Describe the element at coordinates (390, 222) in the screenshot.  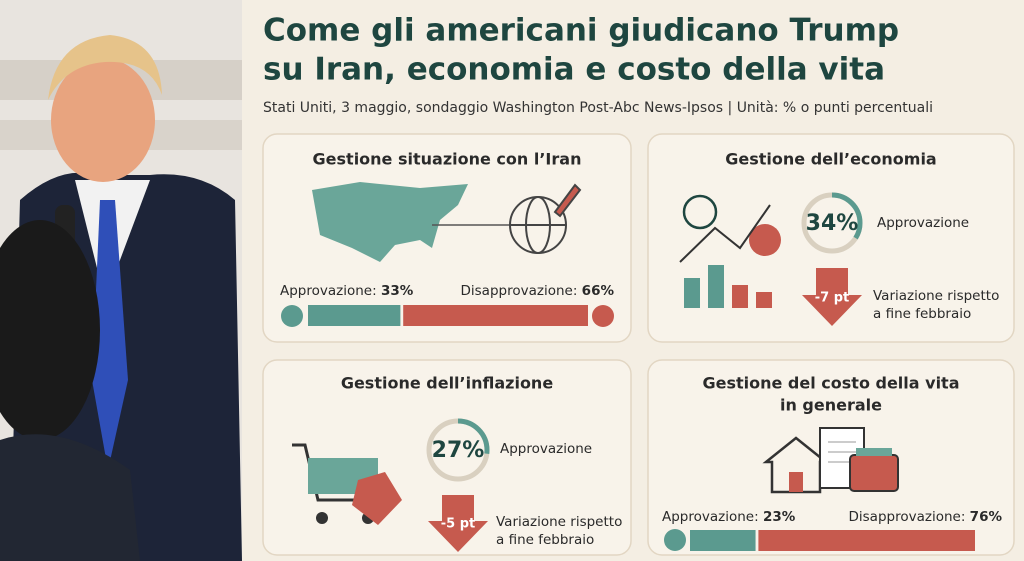
I see `map-icon` at that location.